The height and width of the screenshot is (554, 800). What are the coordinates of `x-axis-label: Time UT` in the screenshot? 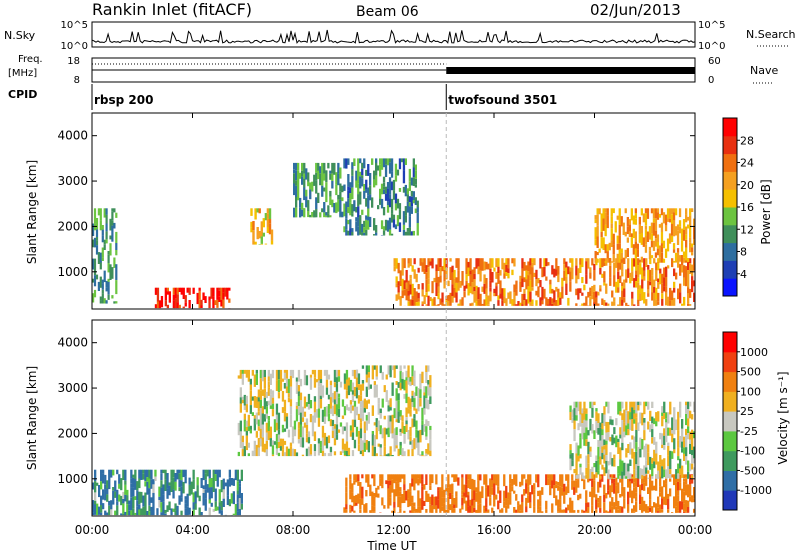 It's located at (391, 546).